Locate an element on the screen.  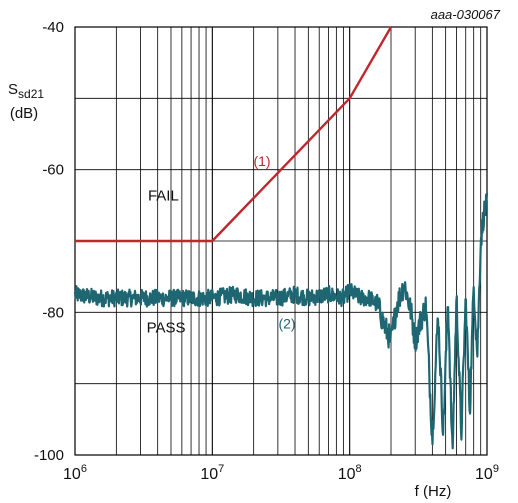
y-axis-label-subscript: sd21 is located at coordinates (31, 94).